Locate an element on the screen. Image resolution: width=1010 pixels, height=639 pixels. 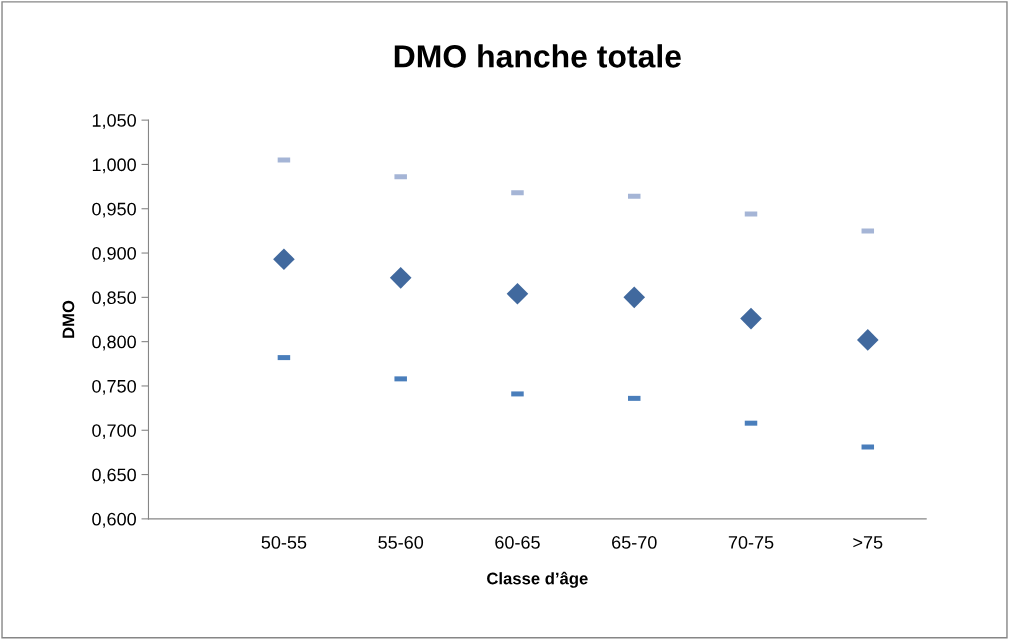
y-tick-label: 0,600 is located at coordinates (114, 520).